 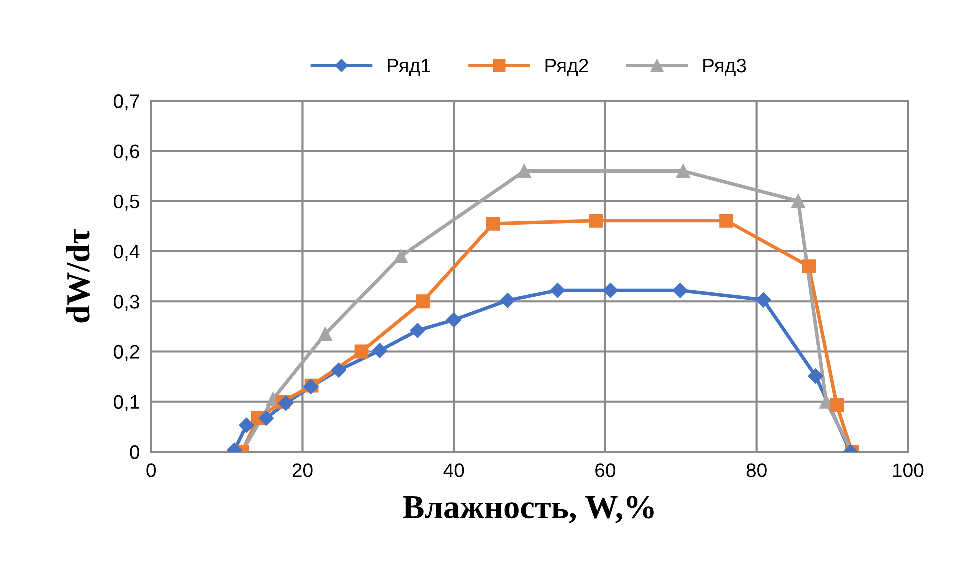 What do you see at coordinates (302, 471) in the screenshot?
I see `x-tick-label: 20` at bounding box center [302, 471].